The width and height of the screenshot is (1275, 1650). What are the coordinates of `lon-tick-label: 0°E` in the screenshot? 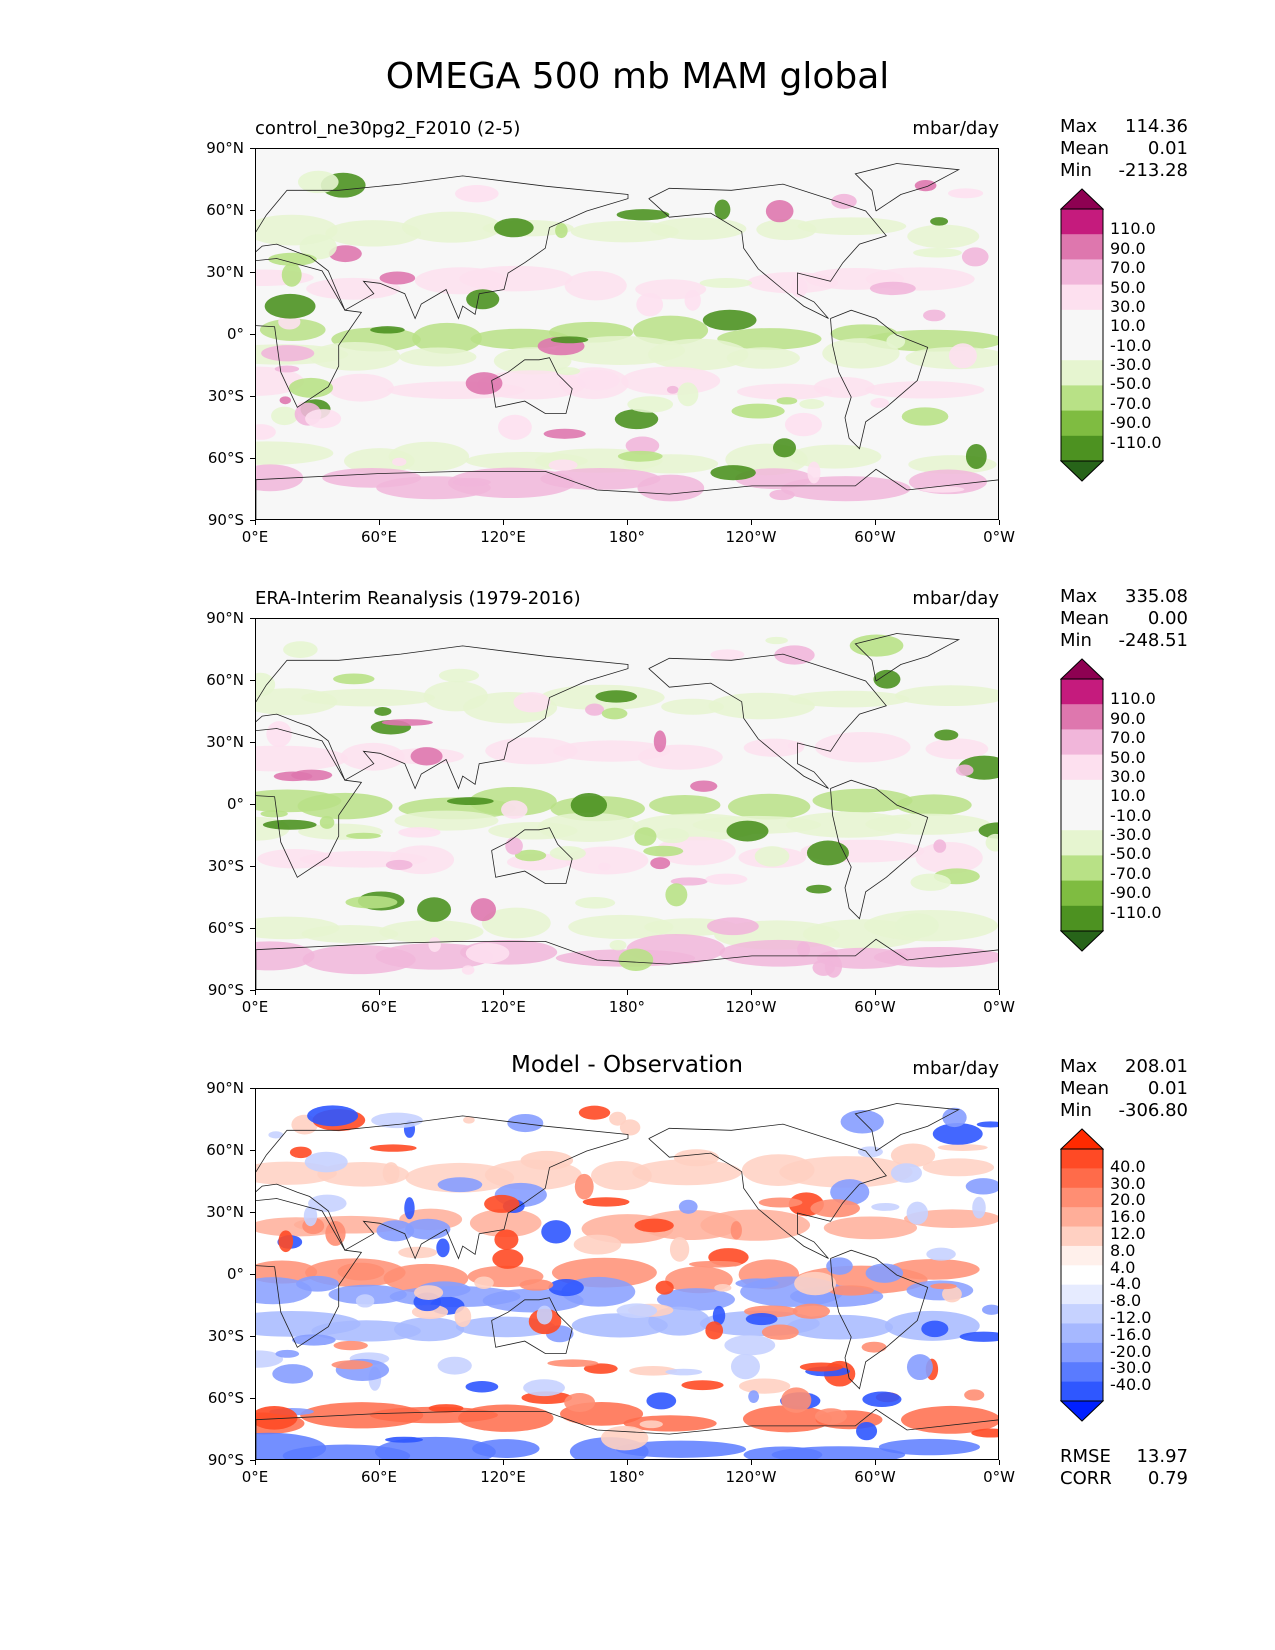 It's located at (255, 1477).